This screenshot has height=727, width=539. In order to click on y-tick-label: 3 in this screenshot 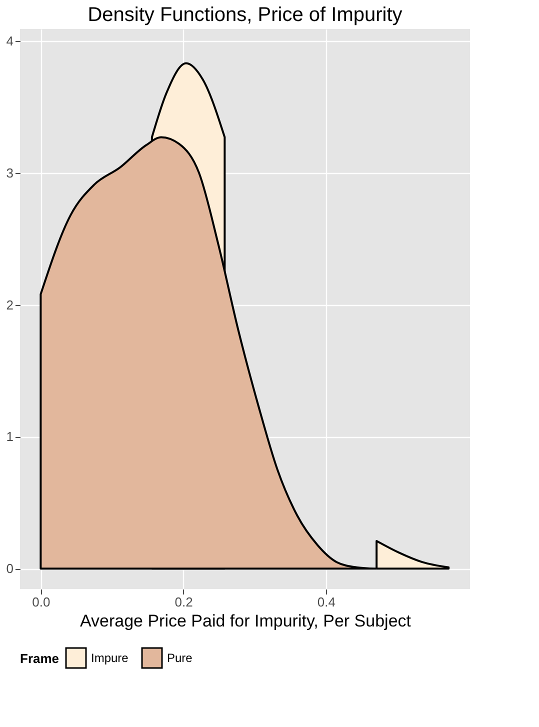, I will do `click(10, 172)`.